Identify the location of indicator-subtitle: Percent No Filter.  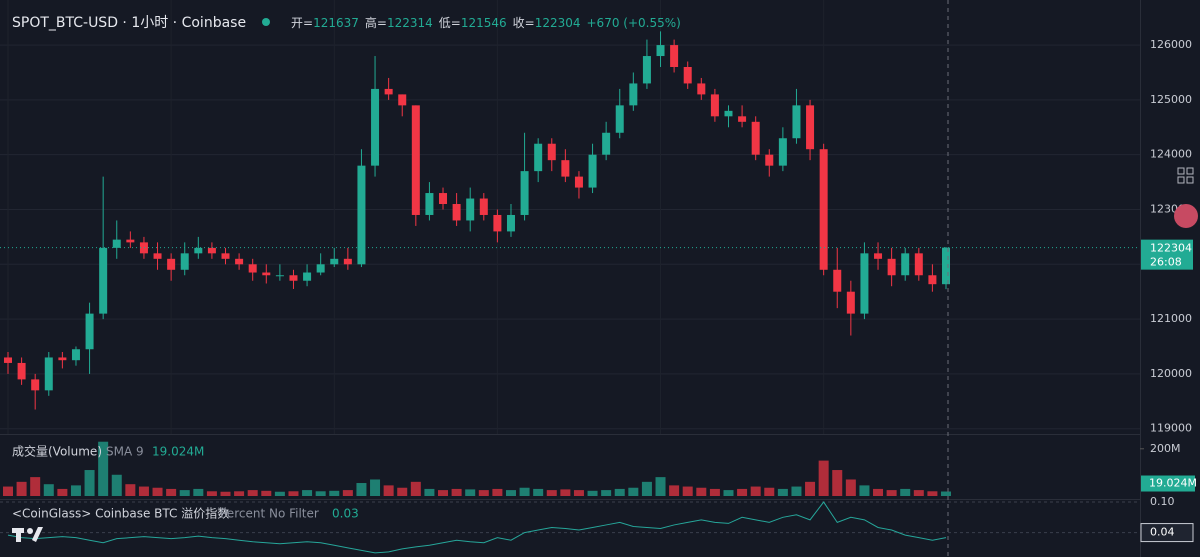
(269, 514).